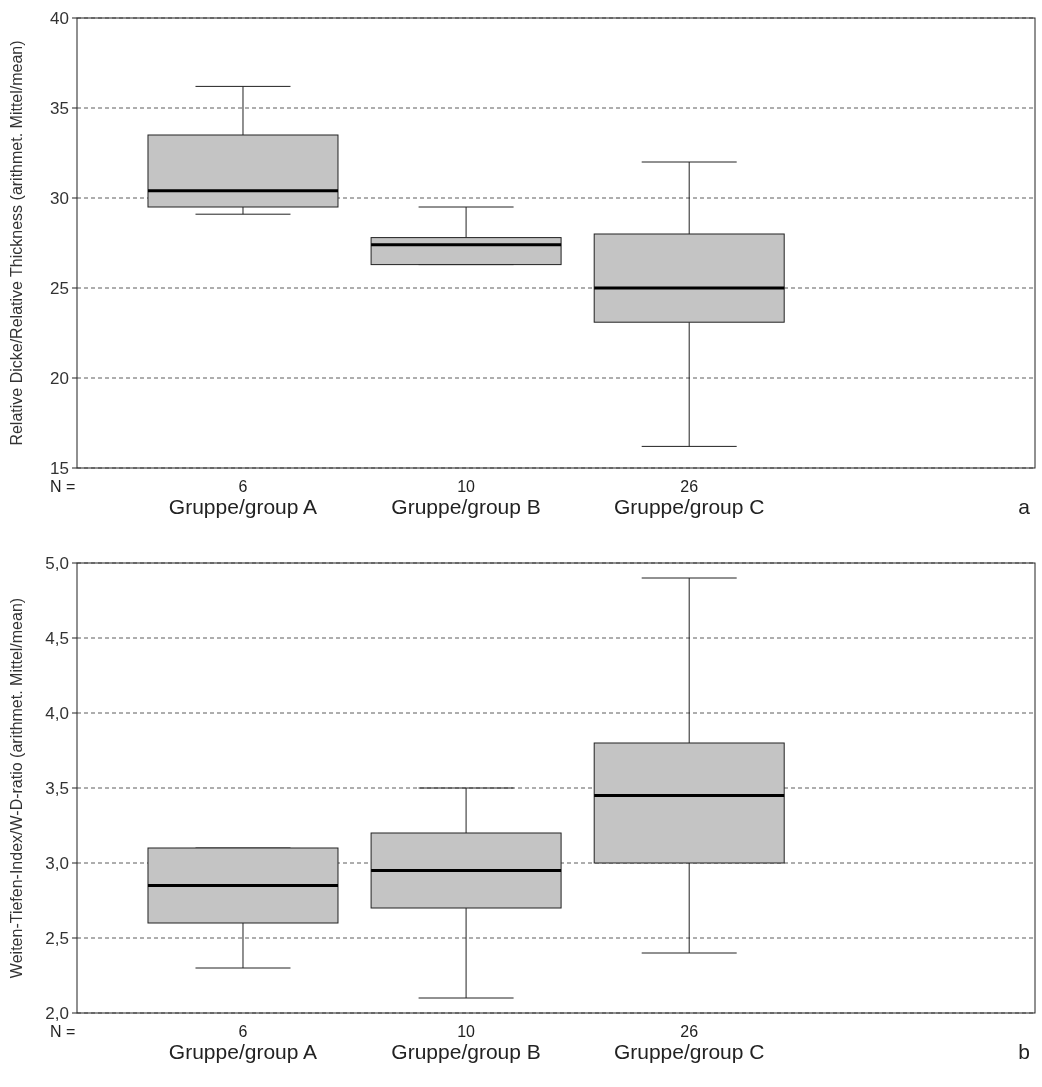  Describe the element at coordinates (57, 788) in the screenshot. I see `y-tick-label: 3,5` at that location.